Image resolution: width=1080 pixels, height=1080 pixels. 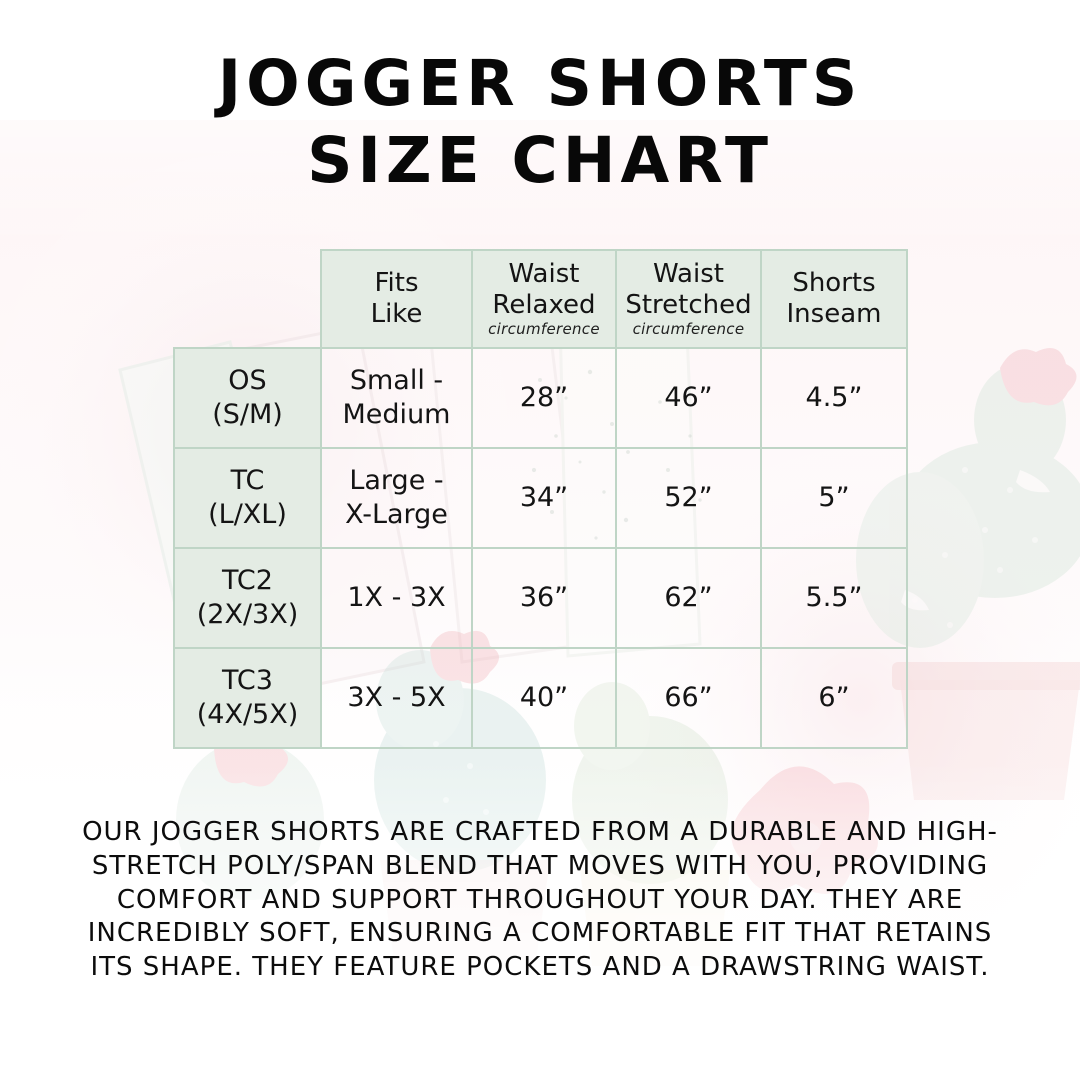 I want to click on waist-relaxed-cell: 40”, so click(x=544, y=698).